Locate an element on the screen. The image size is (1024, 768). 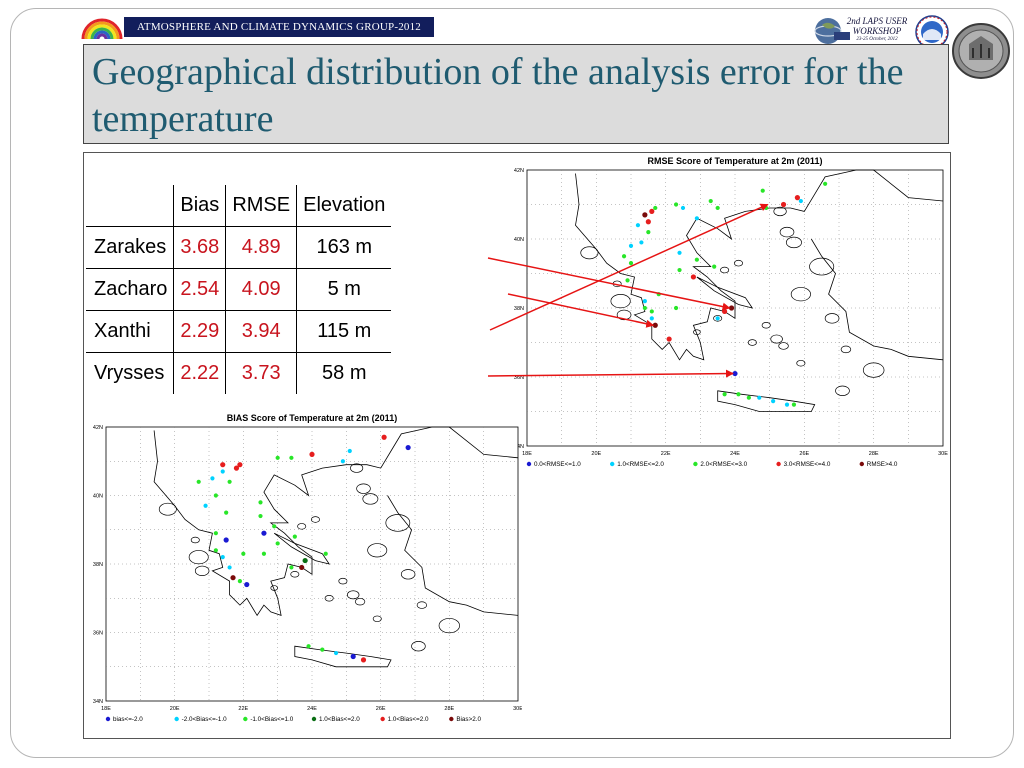
station-name: Vrysses is located at coordinates (130, 373).